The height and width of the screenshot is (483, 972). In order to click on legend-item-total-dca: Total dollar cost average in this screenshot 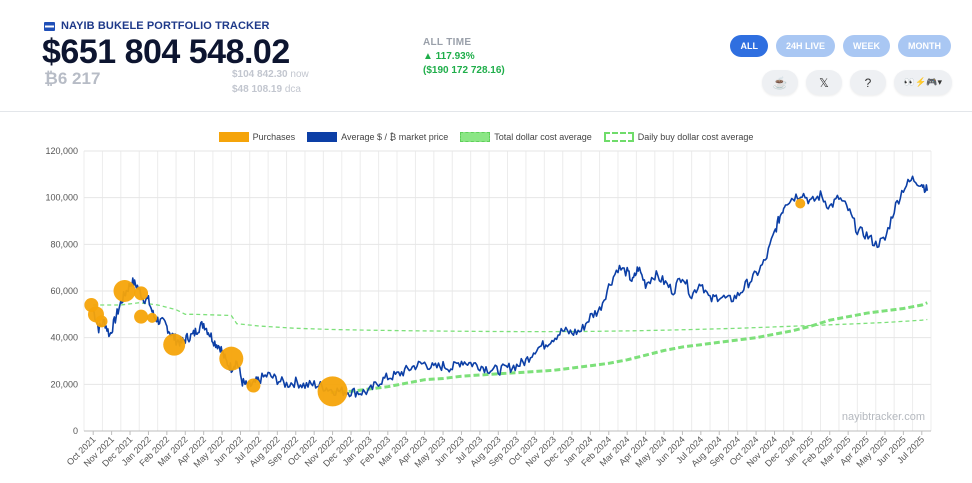, I will do `click(526, 137)`.